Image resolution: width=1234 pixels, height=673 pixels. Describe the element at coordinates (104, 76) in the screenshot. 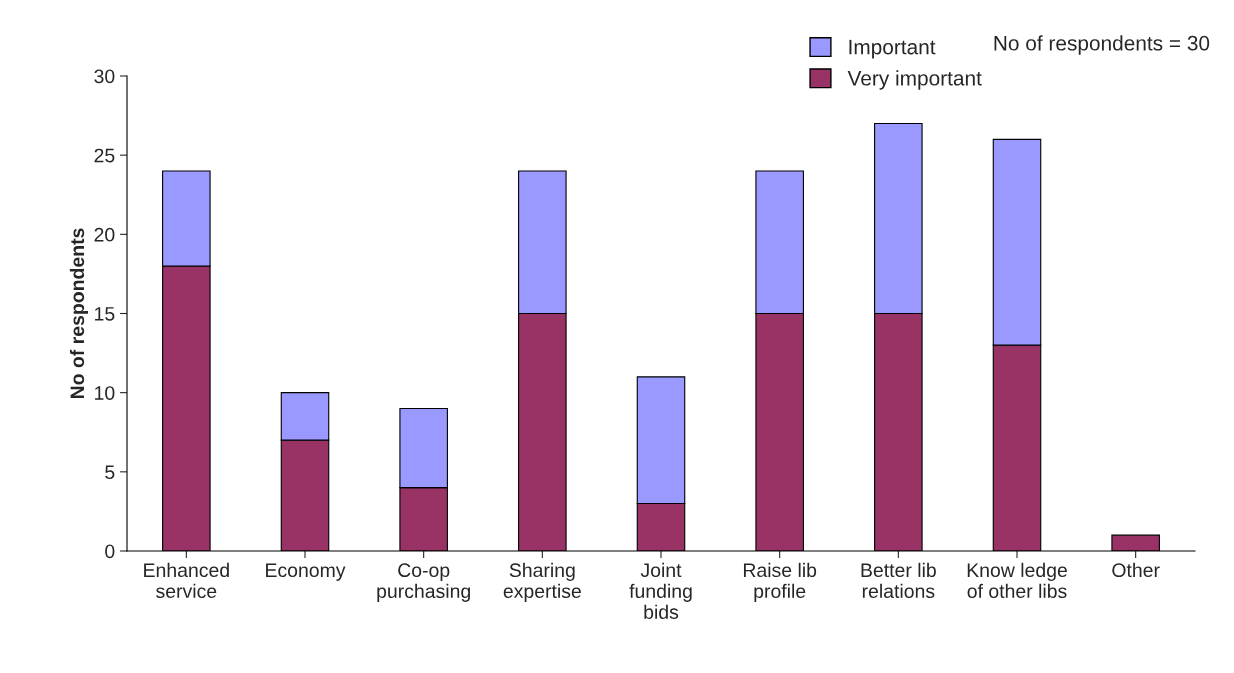

I see `y-tick-label: 30` at that location.